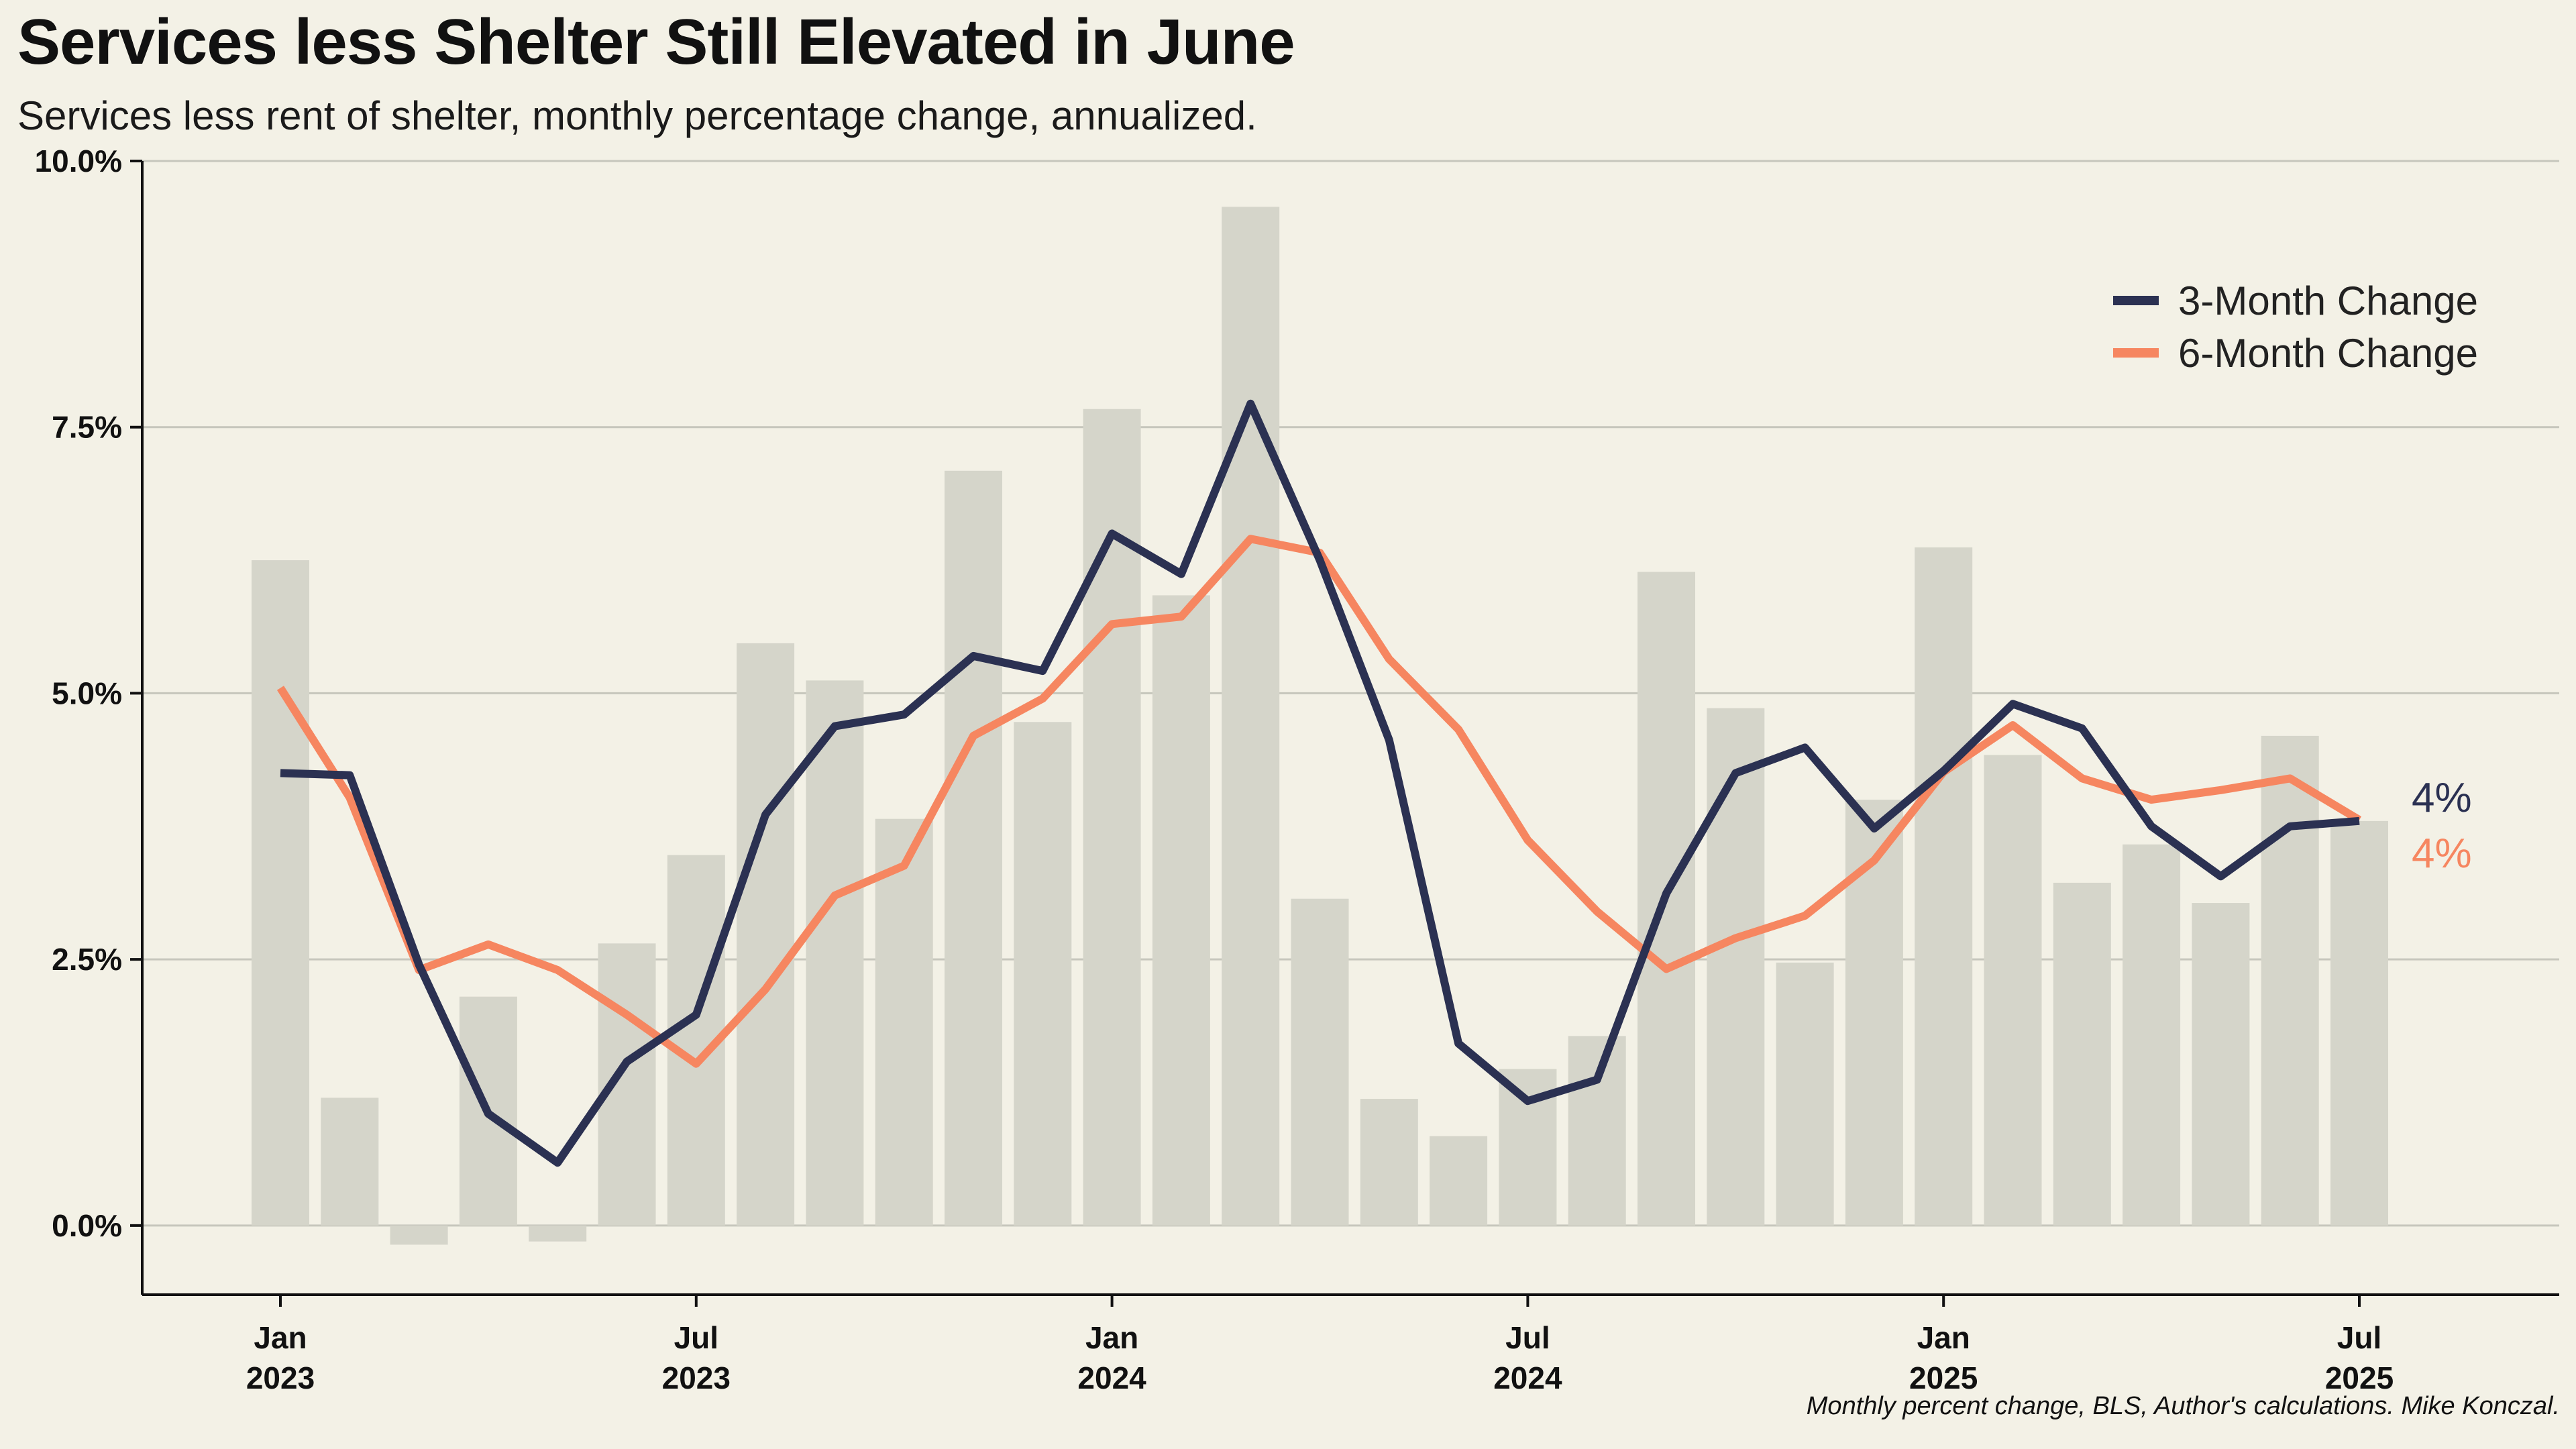 The height and width of the screenshot is (1449, 2576). I want to click on legend: 3-Month Change 6-Month Change, so click(2295, 327).